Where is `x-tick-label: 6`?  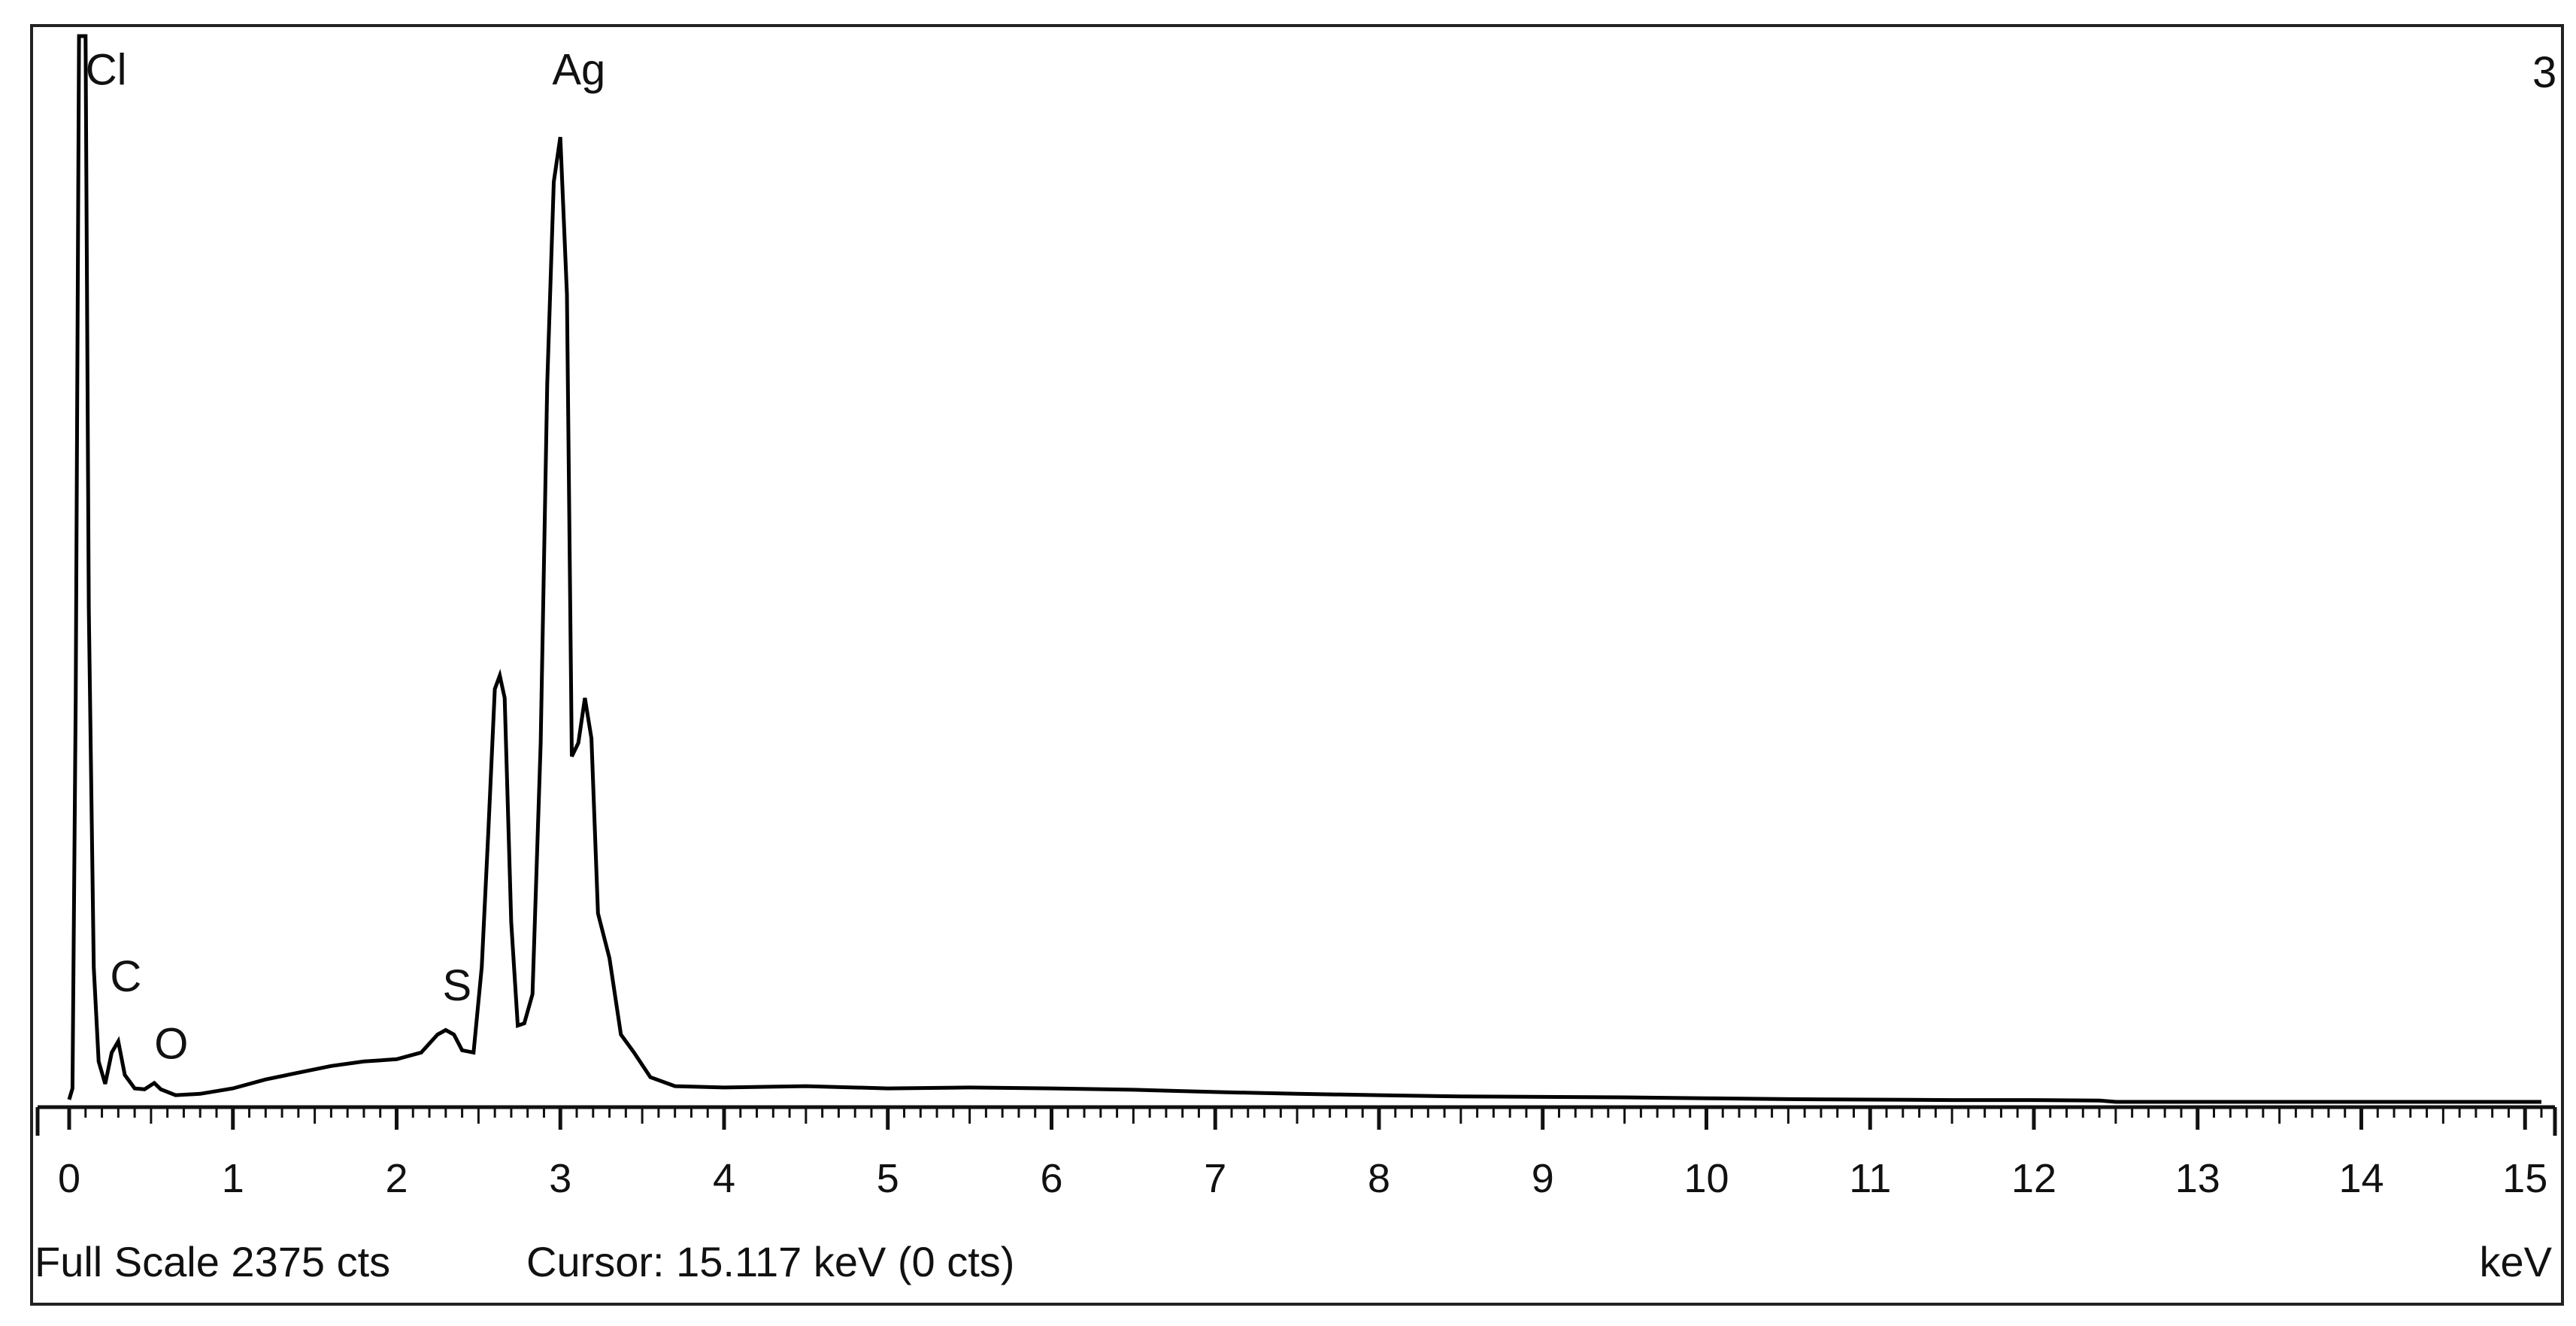
x-tick-label: 6 is located at coordinates (1051, 1178).